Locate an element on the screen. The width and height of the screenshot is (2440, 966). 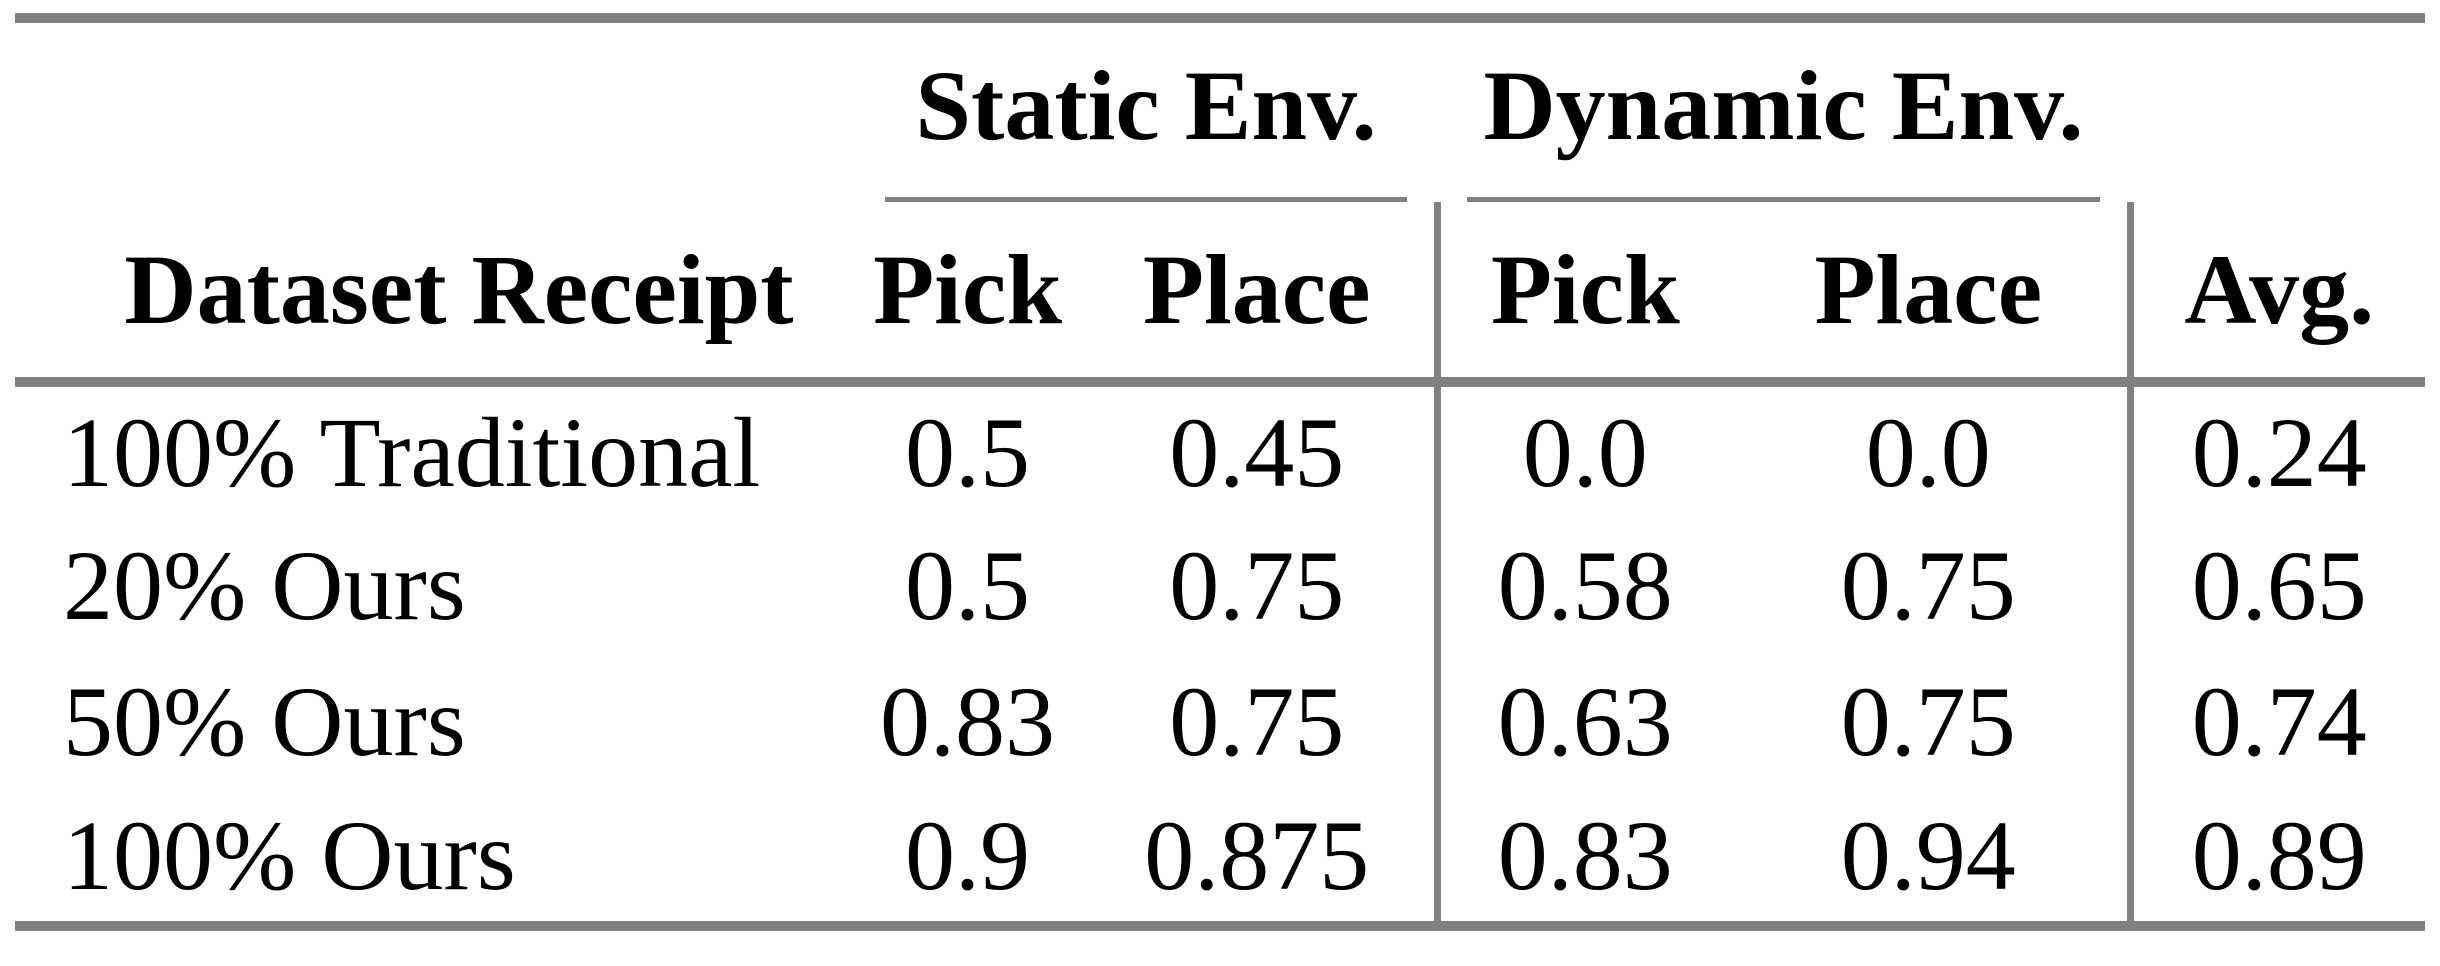
row-label: 50% Ours is located at coordinates (264, 721).